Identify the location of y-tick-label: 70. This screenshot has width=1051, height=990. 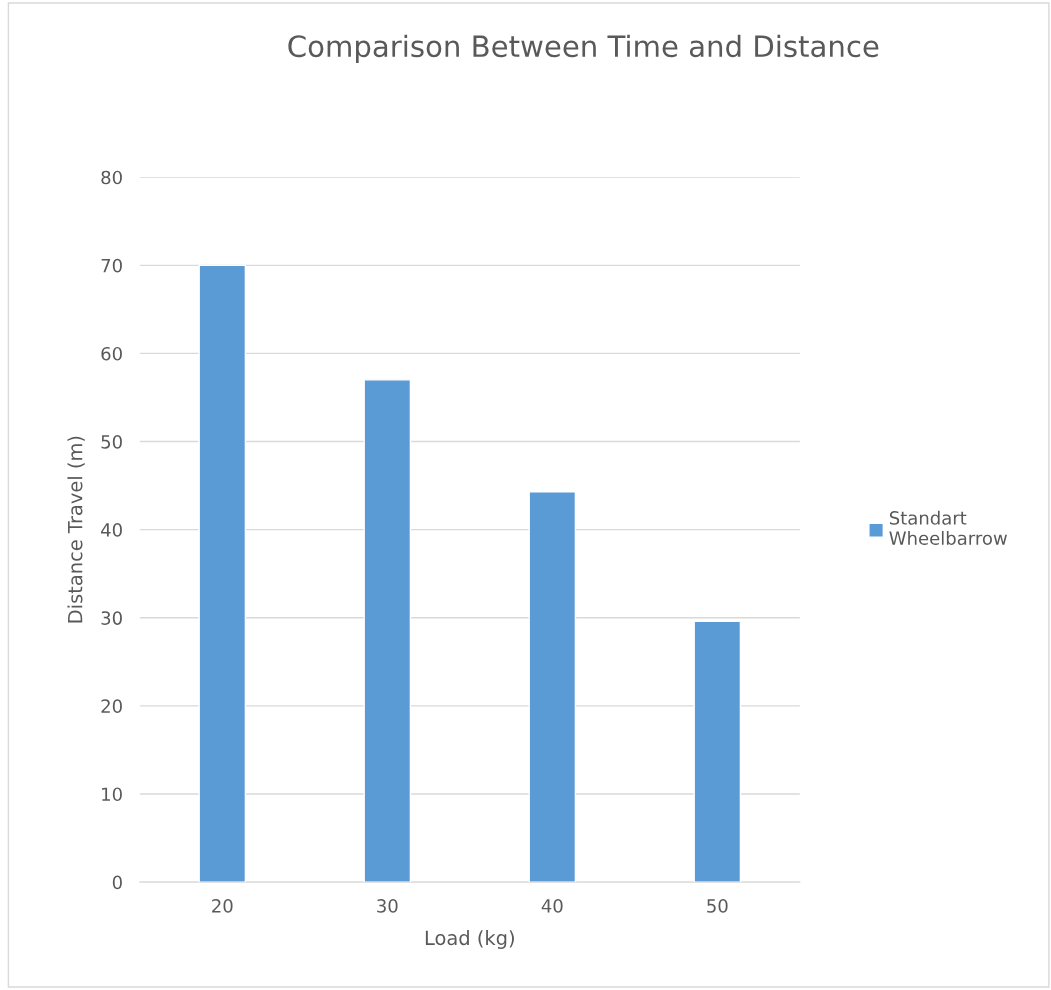
(111, 265).